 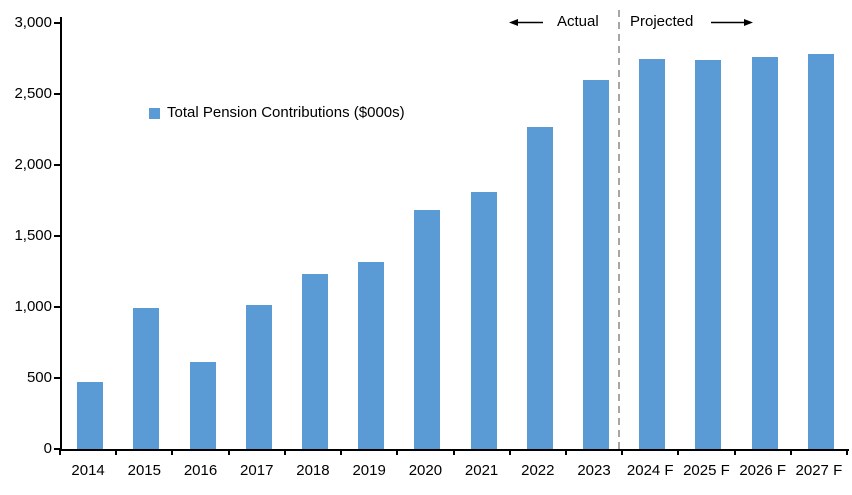 What do you see at coordinates (526, 22) in the screenshot?
I see `left-arrow-icon` at bounding box center [526, 22].